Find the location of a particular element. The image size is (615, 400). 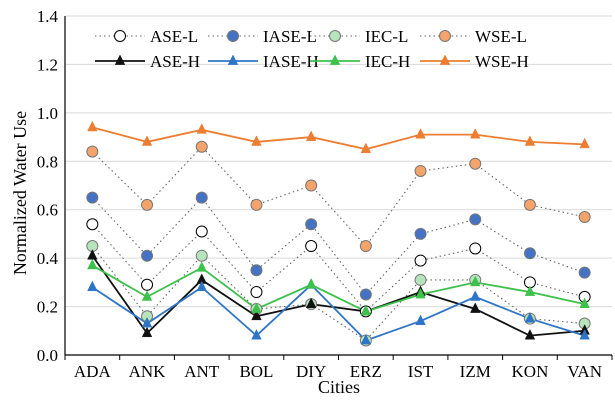

y-tick-labels: 0.0 0.2 0.4 0.6 0.8 1.0 1.2 1.4 is located at coordinates (48, 186).